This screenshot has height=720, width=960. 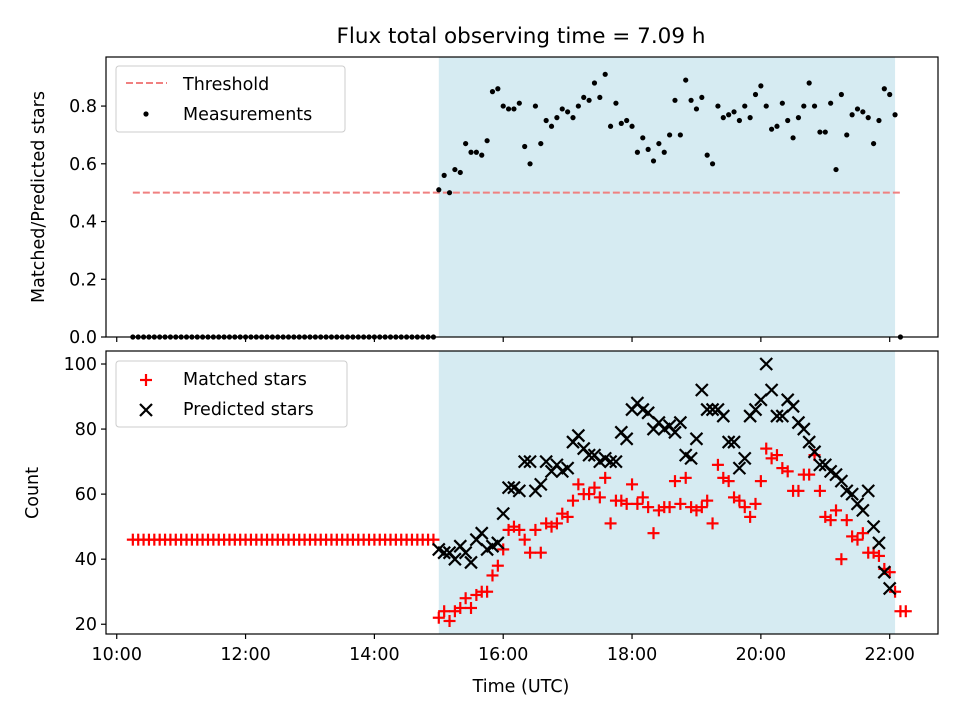 What do you see at coordinates (245, 380) in the screenshot?
I see `matched-legend-label: Matched stars` at bounding box center [245, 380].